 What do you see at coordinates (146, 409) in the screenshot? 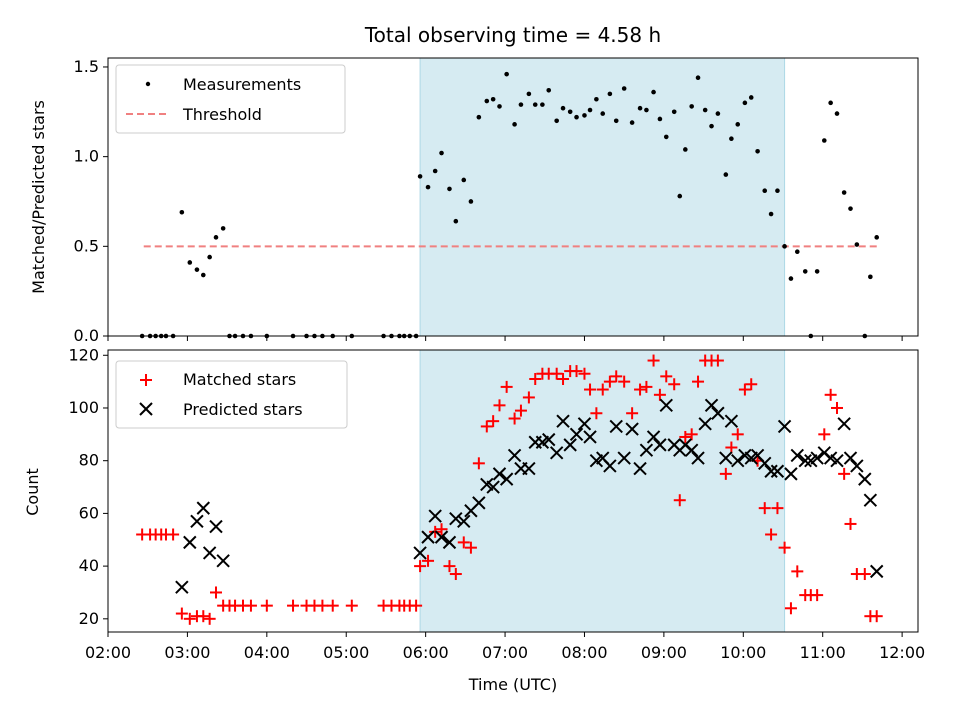
I see `legend-predicted-marker` at bounding box center [146, 409].